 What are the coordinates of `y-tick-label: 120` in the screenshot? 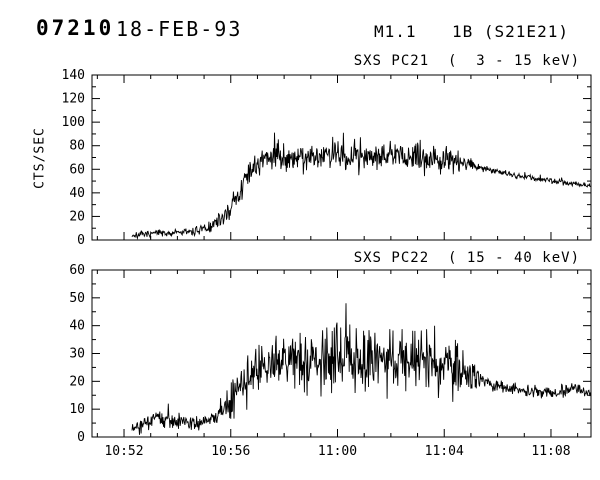 It's located at (73, 99).